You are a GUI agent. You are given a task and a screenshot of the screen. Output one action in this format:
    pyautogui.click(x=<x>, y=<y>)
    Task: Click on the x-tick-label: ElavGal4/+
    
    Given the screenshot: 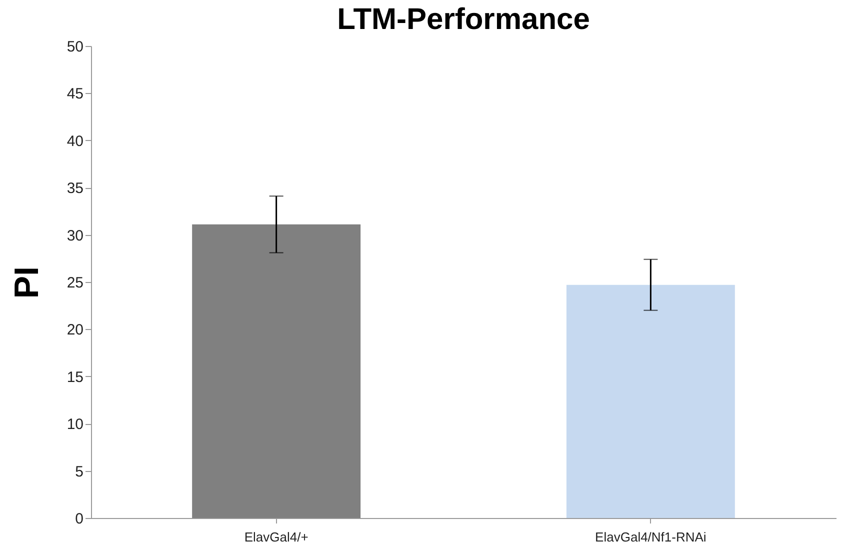 What is the action you would take?
    pyautogui.click(x=276, y=537)
    